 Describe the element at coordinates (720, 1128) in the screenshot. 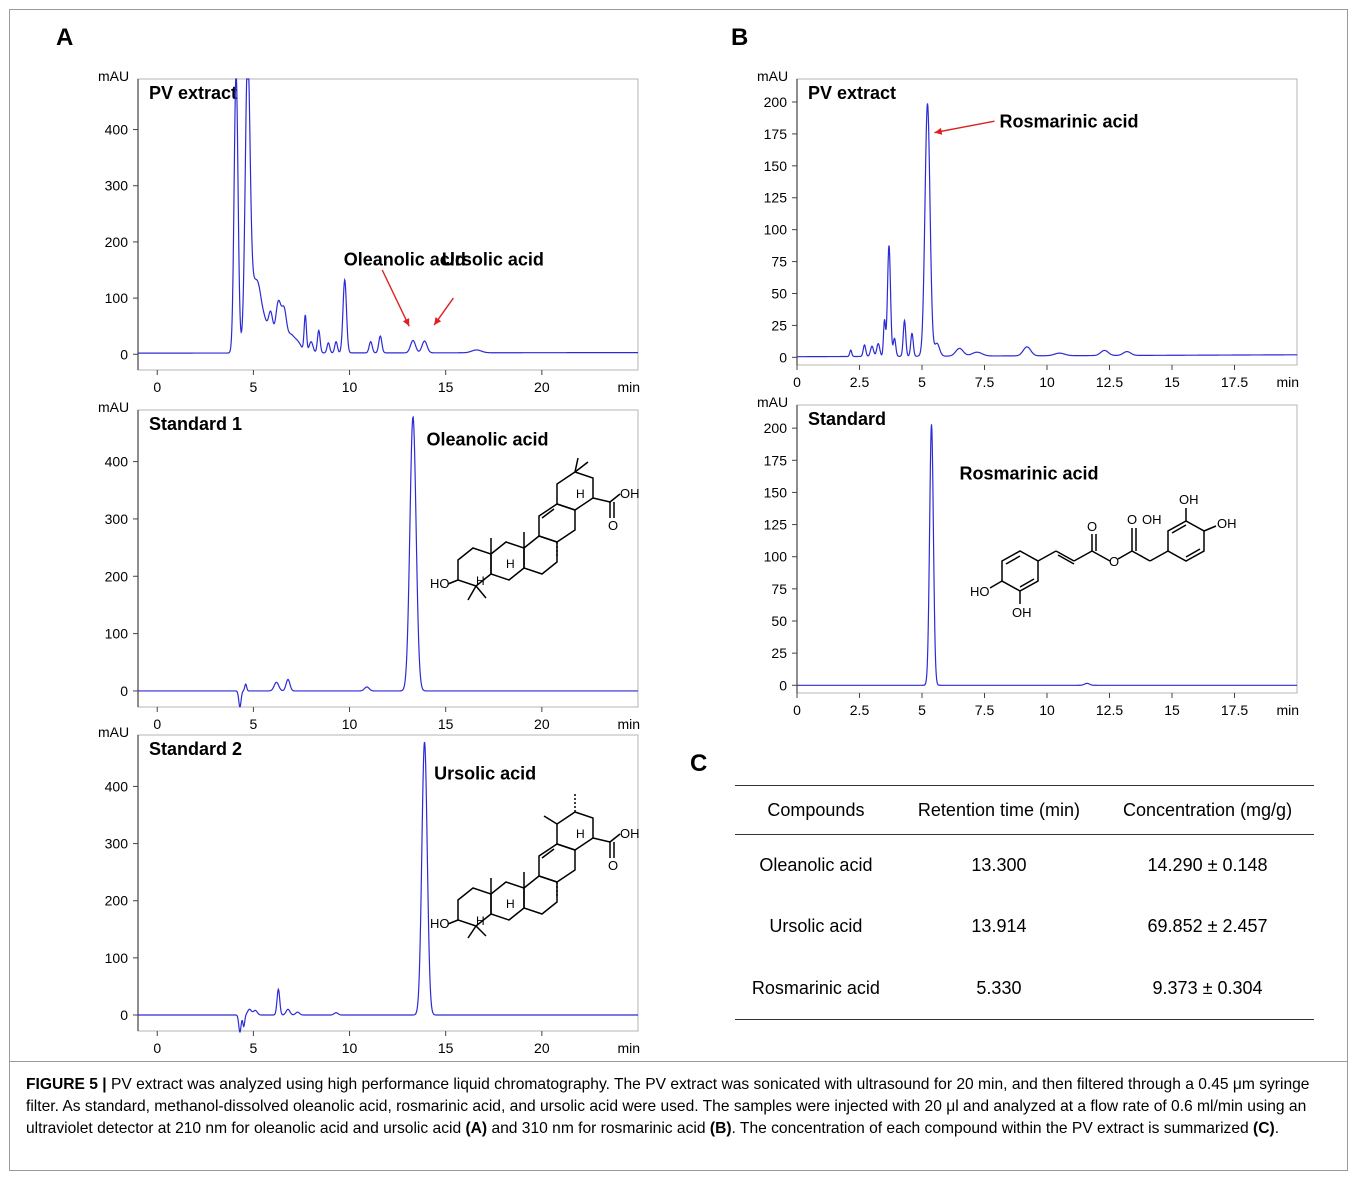

I see `caption-ref-b: (B)` at that location.